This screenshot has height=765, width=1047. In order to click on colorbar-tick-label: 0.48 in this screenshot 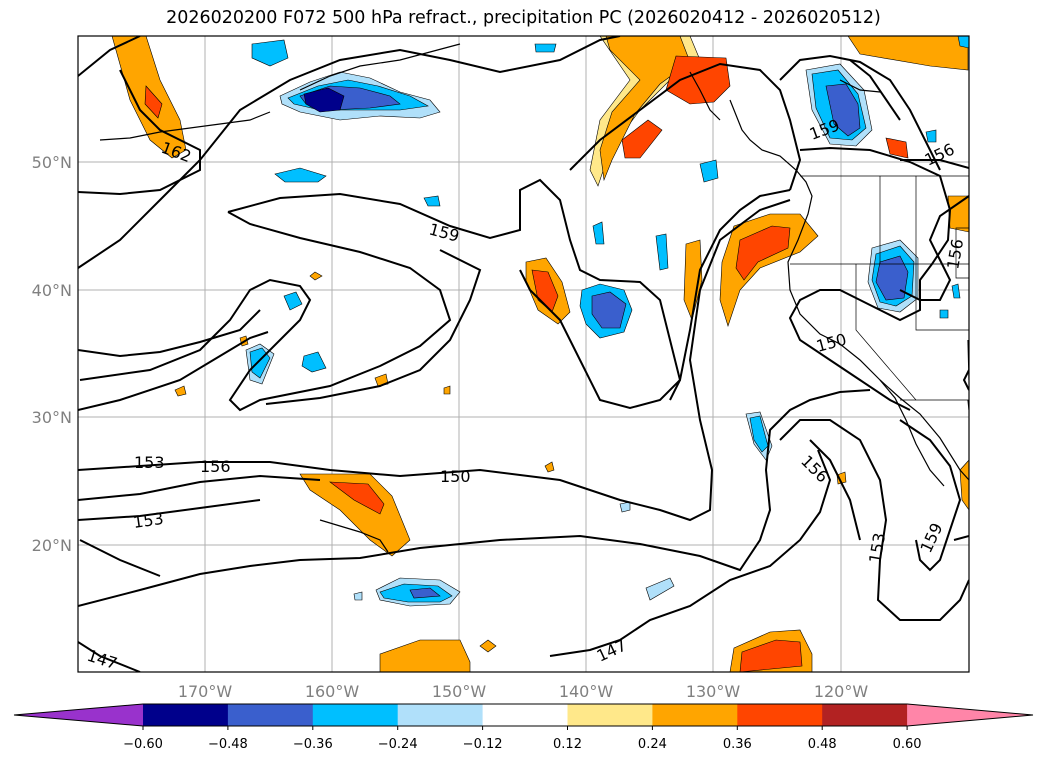, I will do `click(822, 744)`.